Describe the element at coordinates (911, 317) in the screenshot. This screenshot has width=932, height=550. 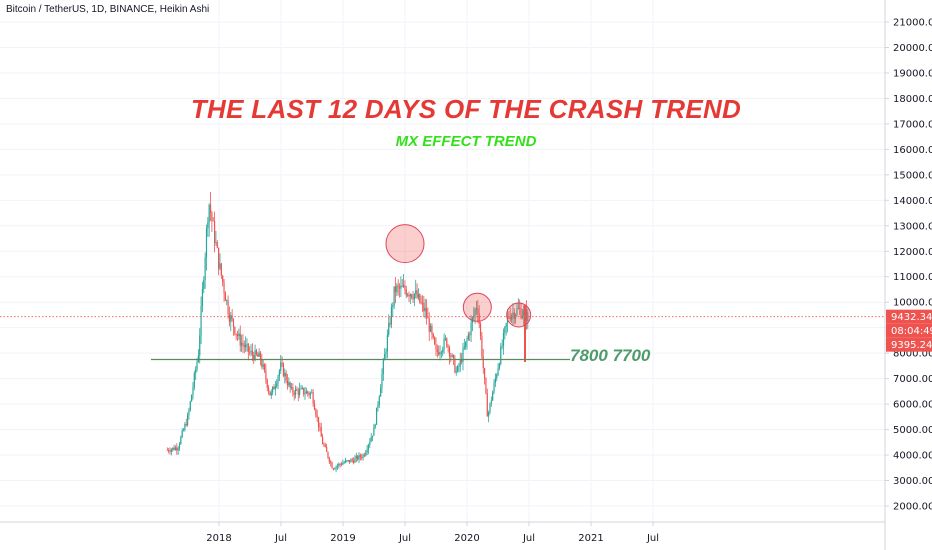
I see `price-badge-text: 9432.34` at that location.